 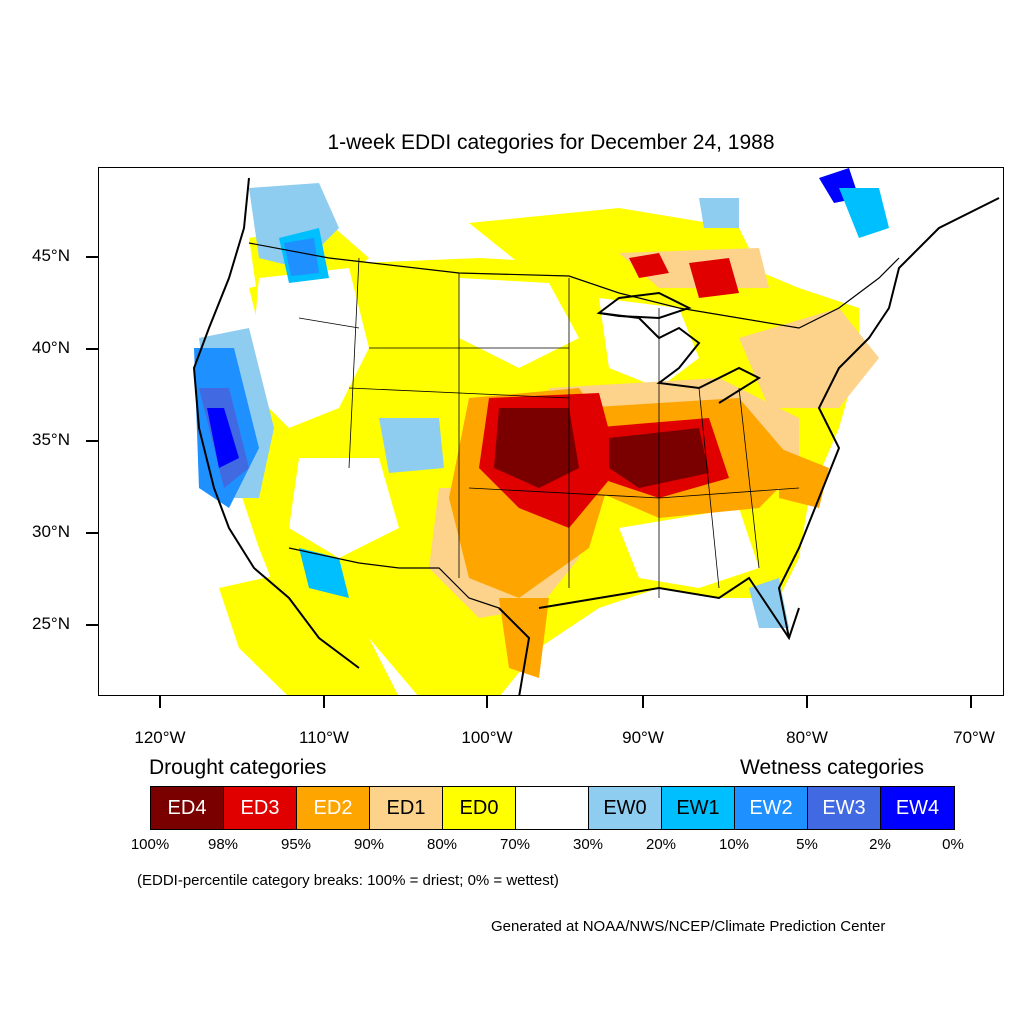 I want to click on legend-colorbar: ED4 ED3 ED2 ED1 ED0 EW0 EW1 EW2 EW3 EW4, so click(x=552, y=808).